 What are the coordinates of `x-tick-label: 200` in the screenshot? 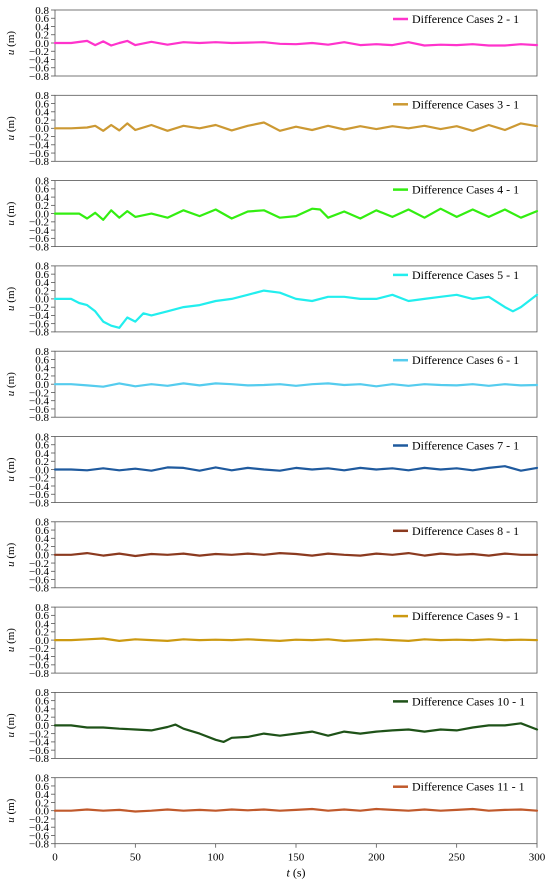 It's located at (376, 858).